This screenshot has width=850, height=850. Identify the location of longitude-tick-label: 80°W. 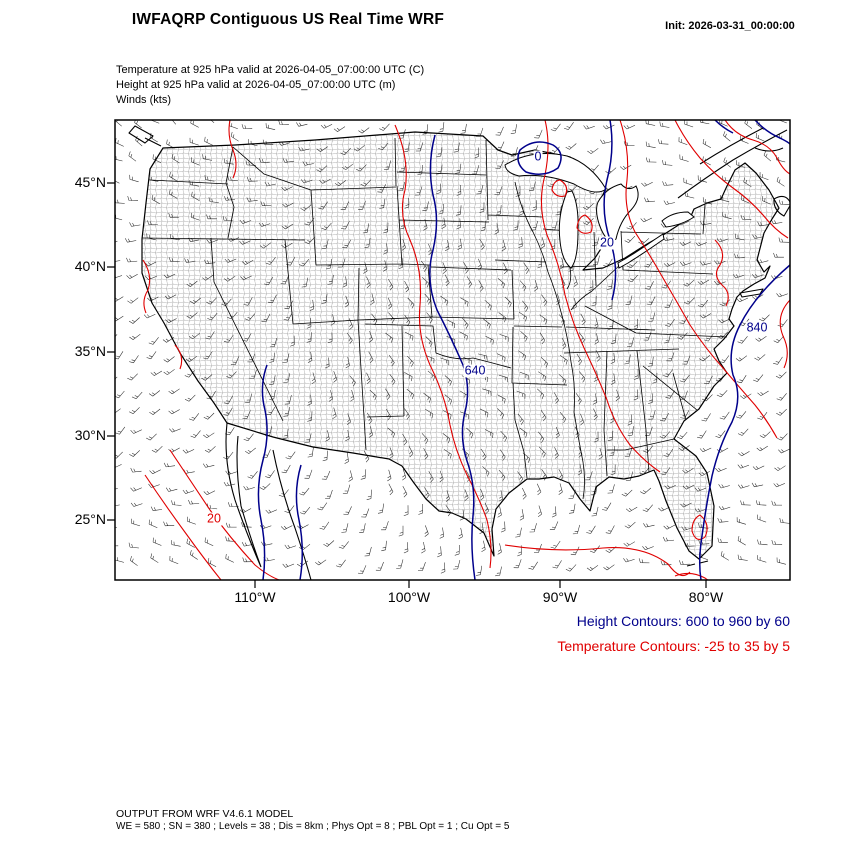
(706, 597).